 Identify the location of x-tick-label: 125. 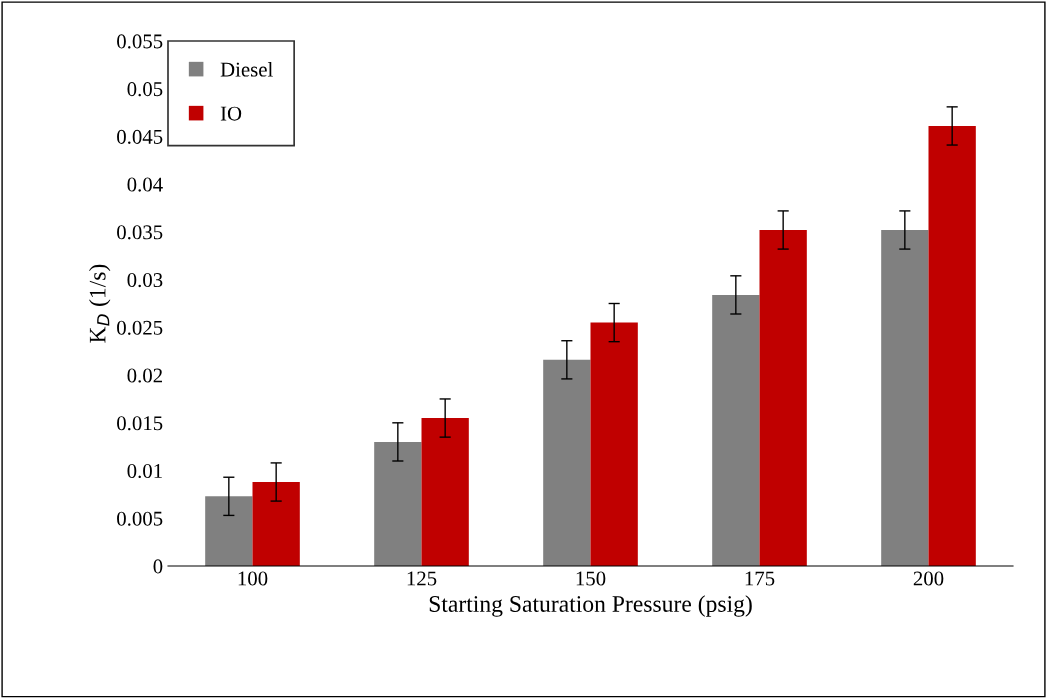
(422, 578).